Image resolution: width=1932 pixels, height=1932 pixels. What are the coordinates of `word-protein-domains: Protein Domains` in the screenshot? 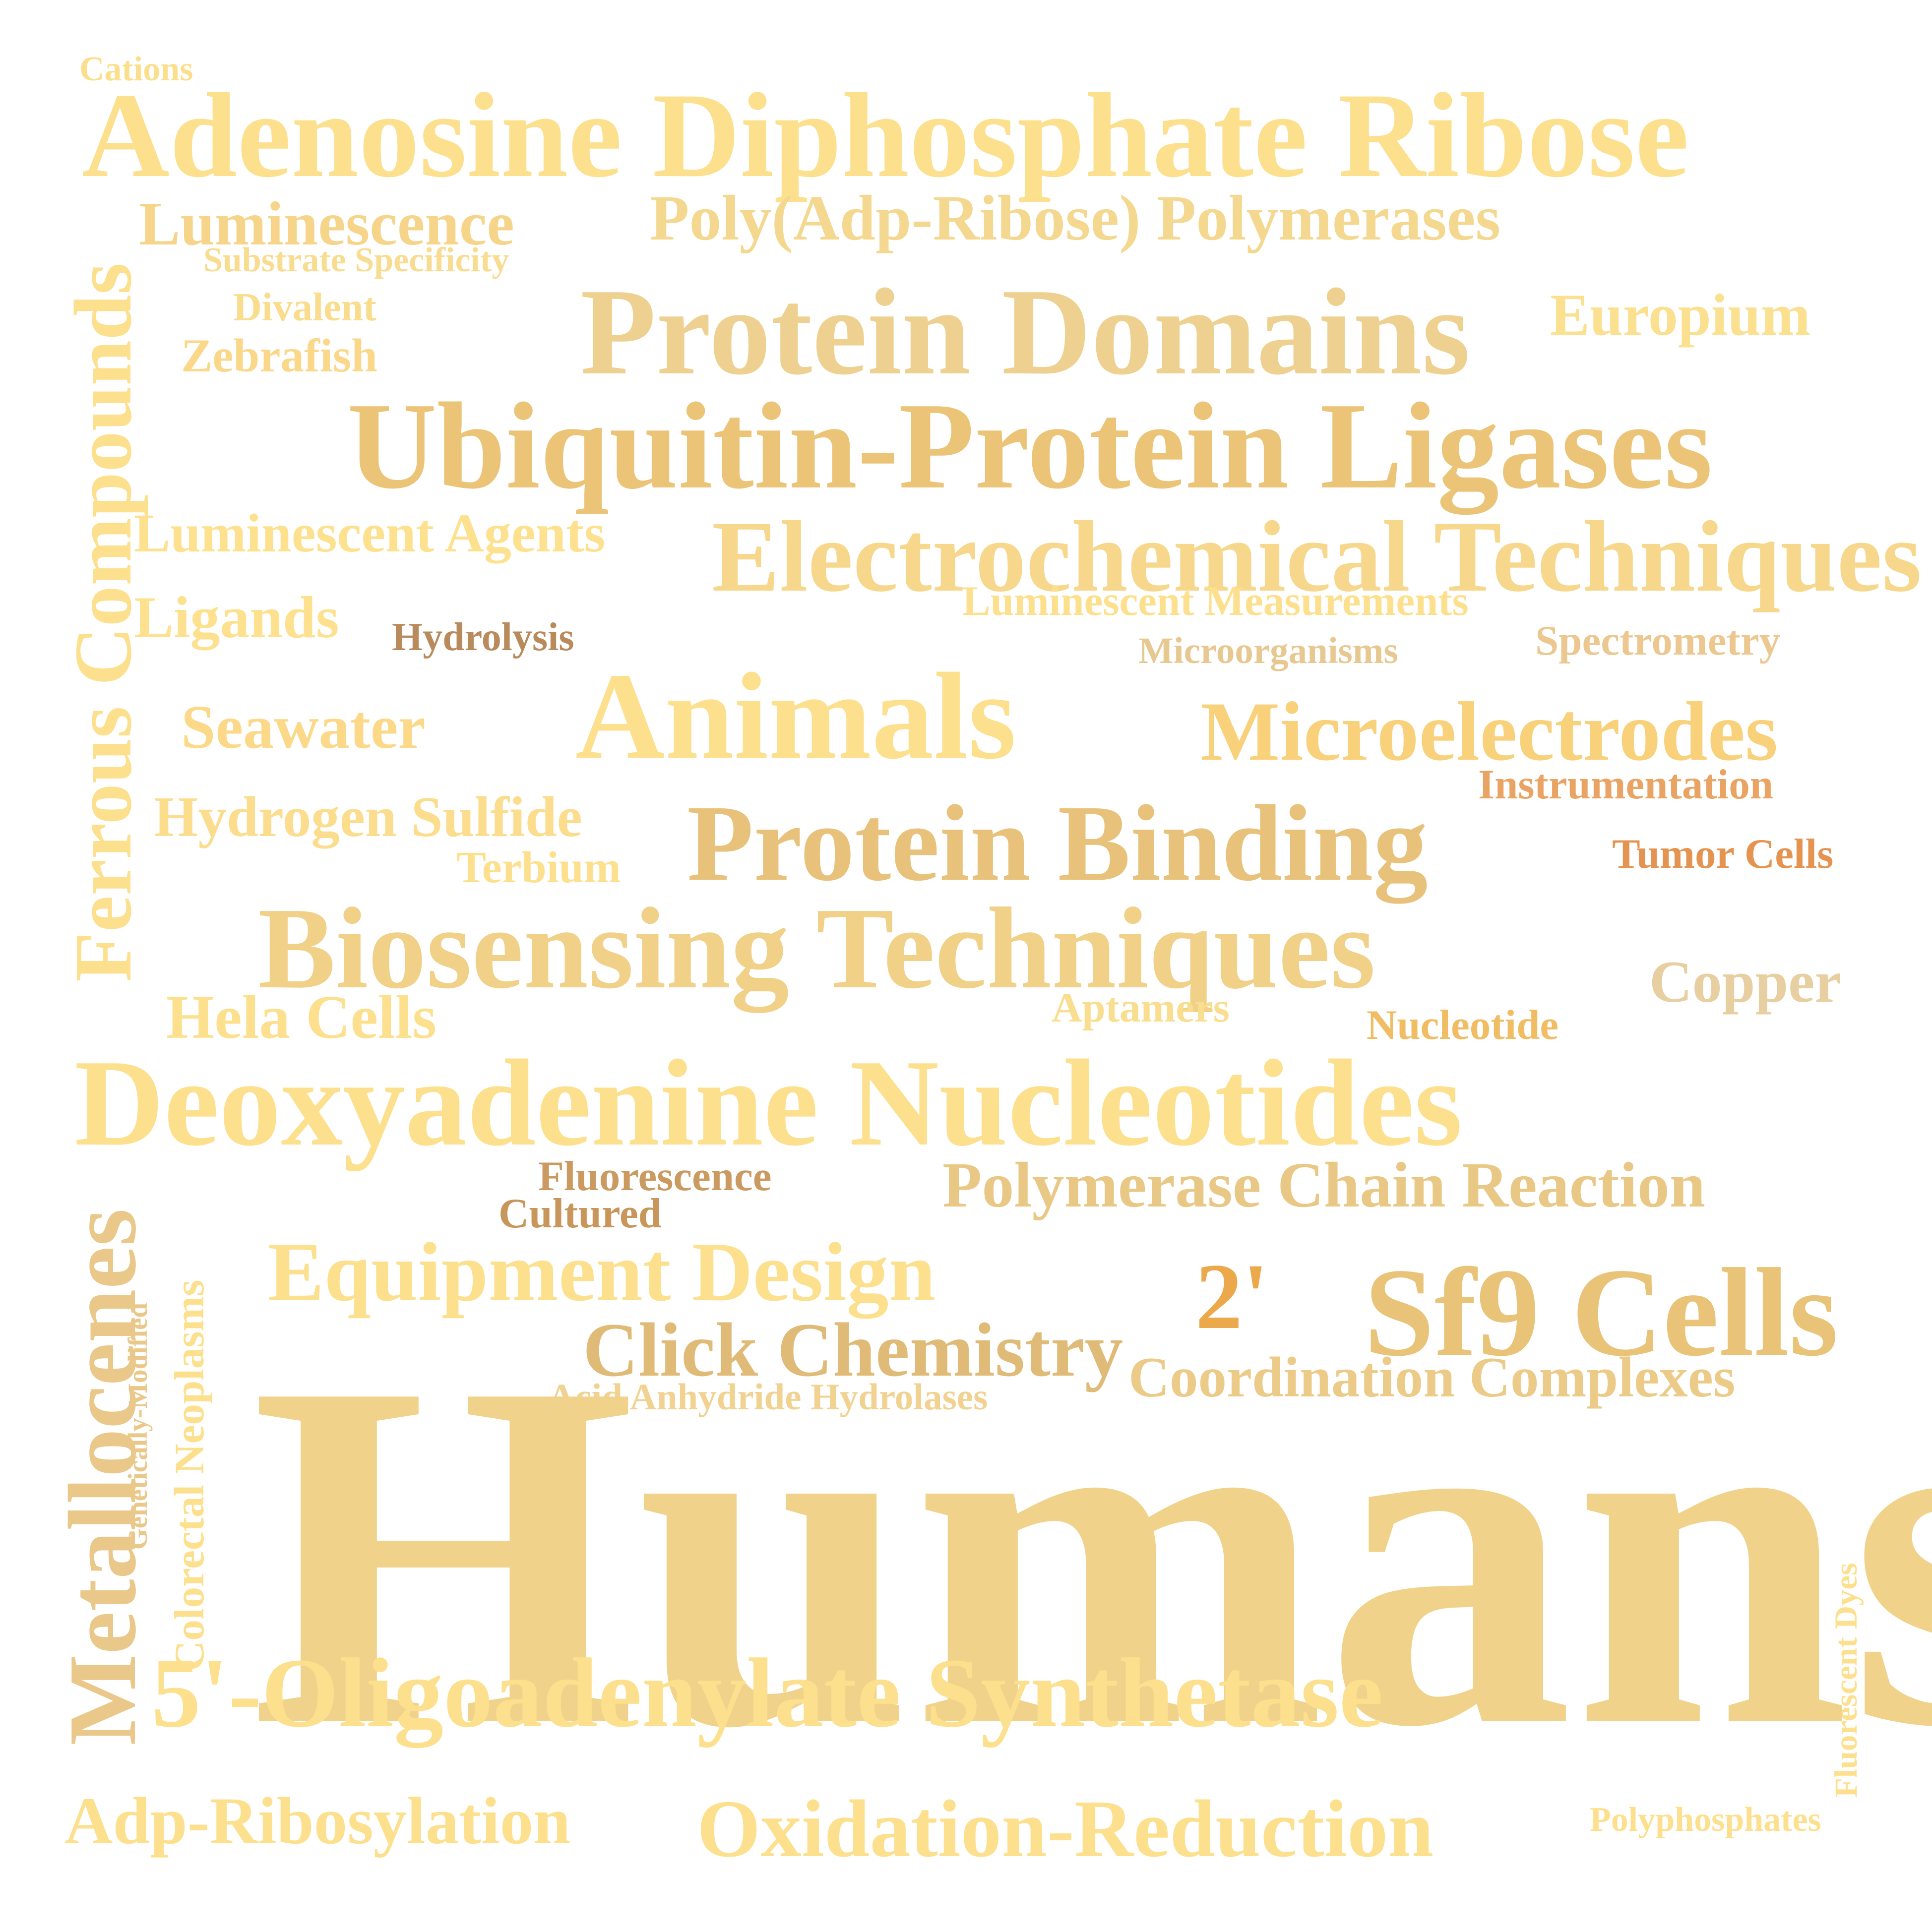 It's located at (1025, 332).